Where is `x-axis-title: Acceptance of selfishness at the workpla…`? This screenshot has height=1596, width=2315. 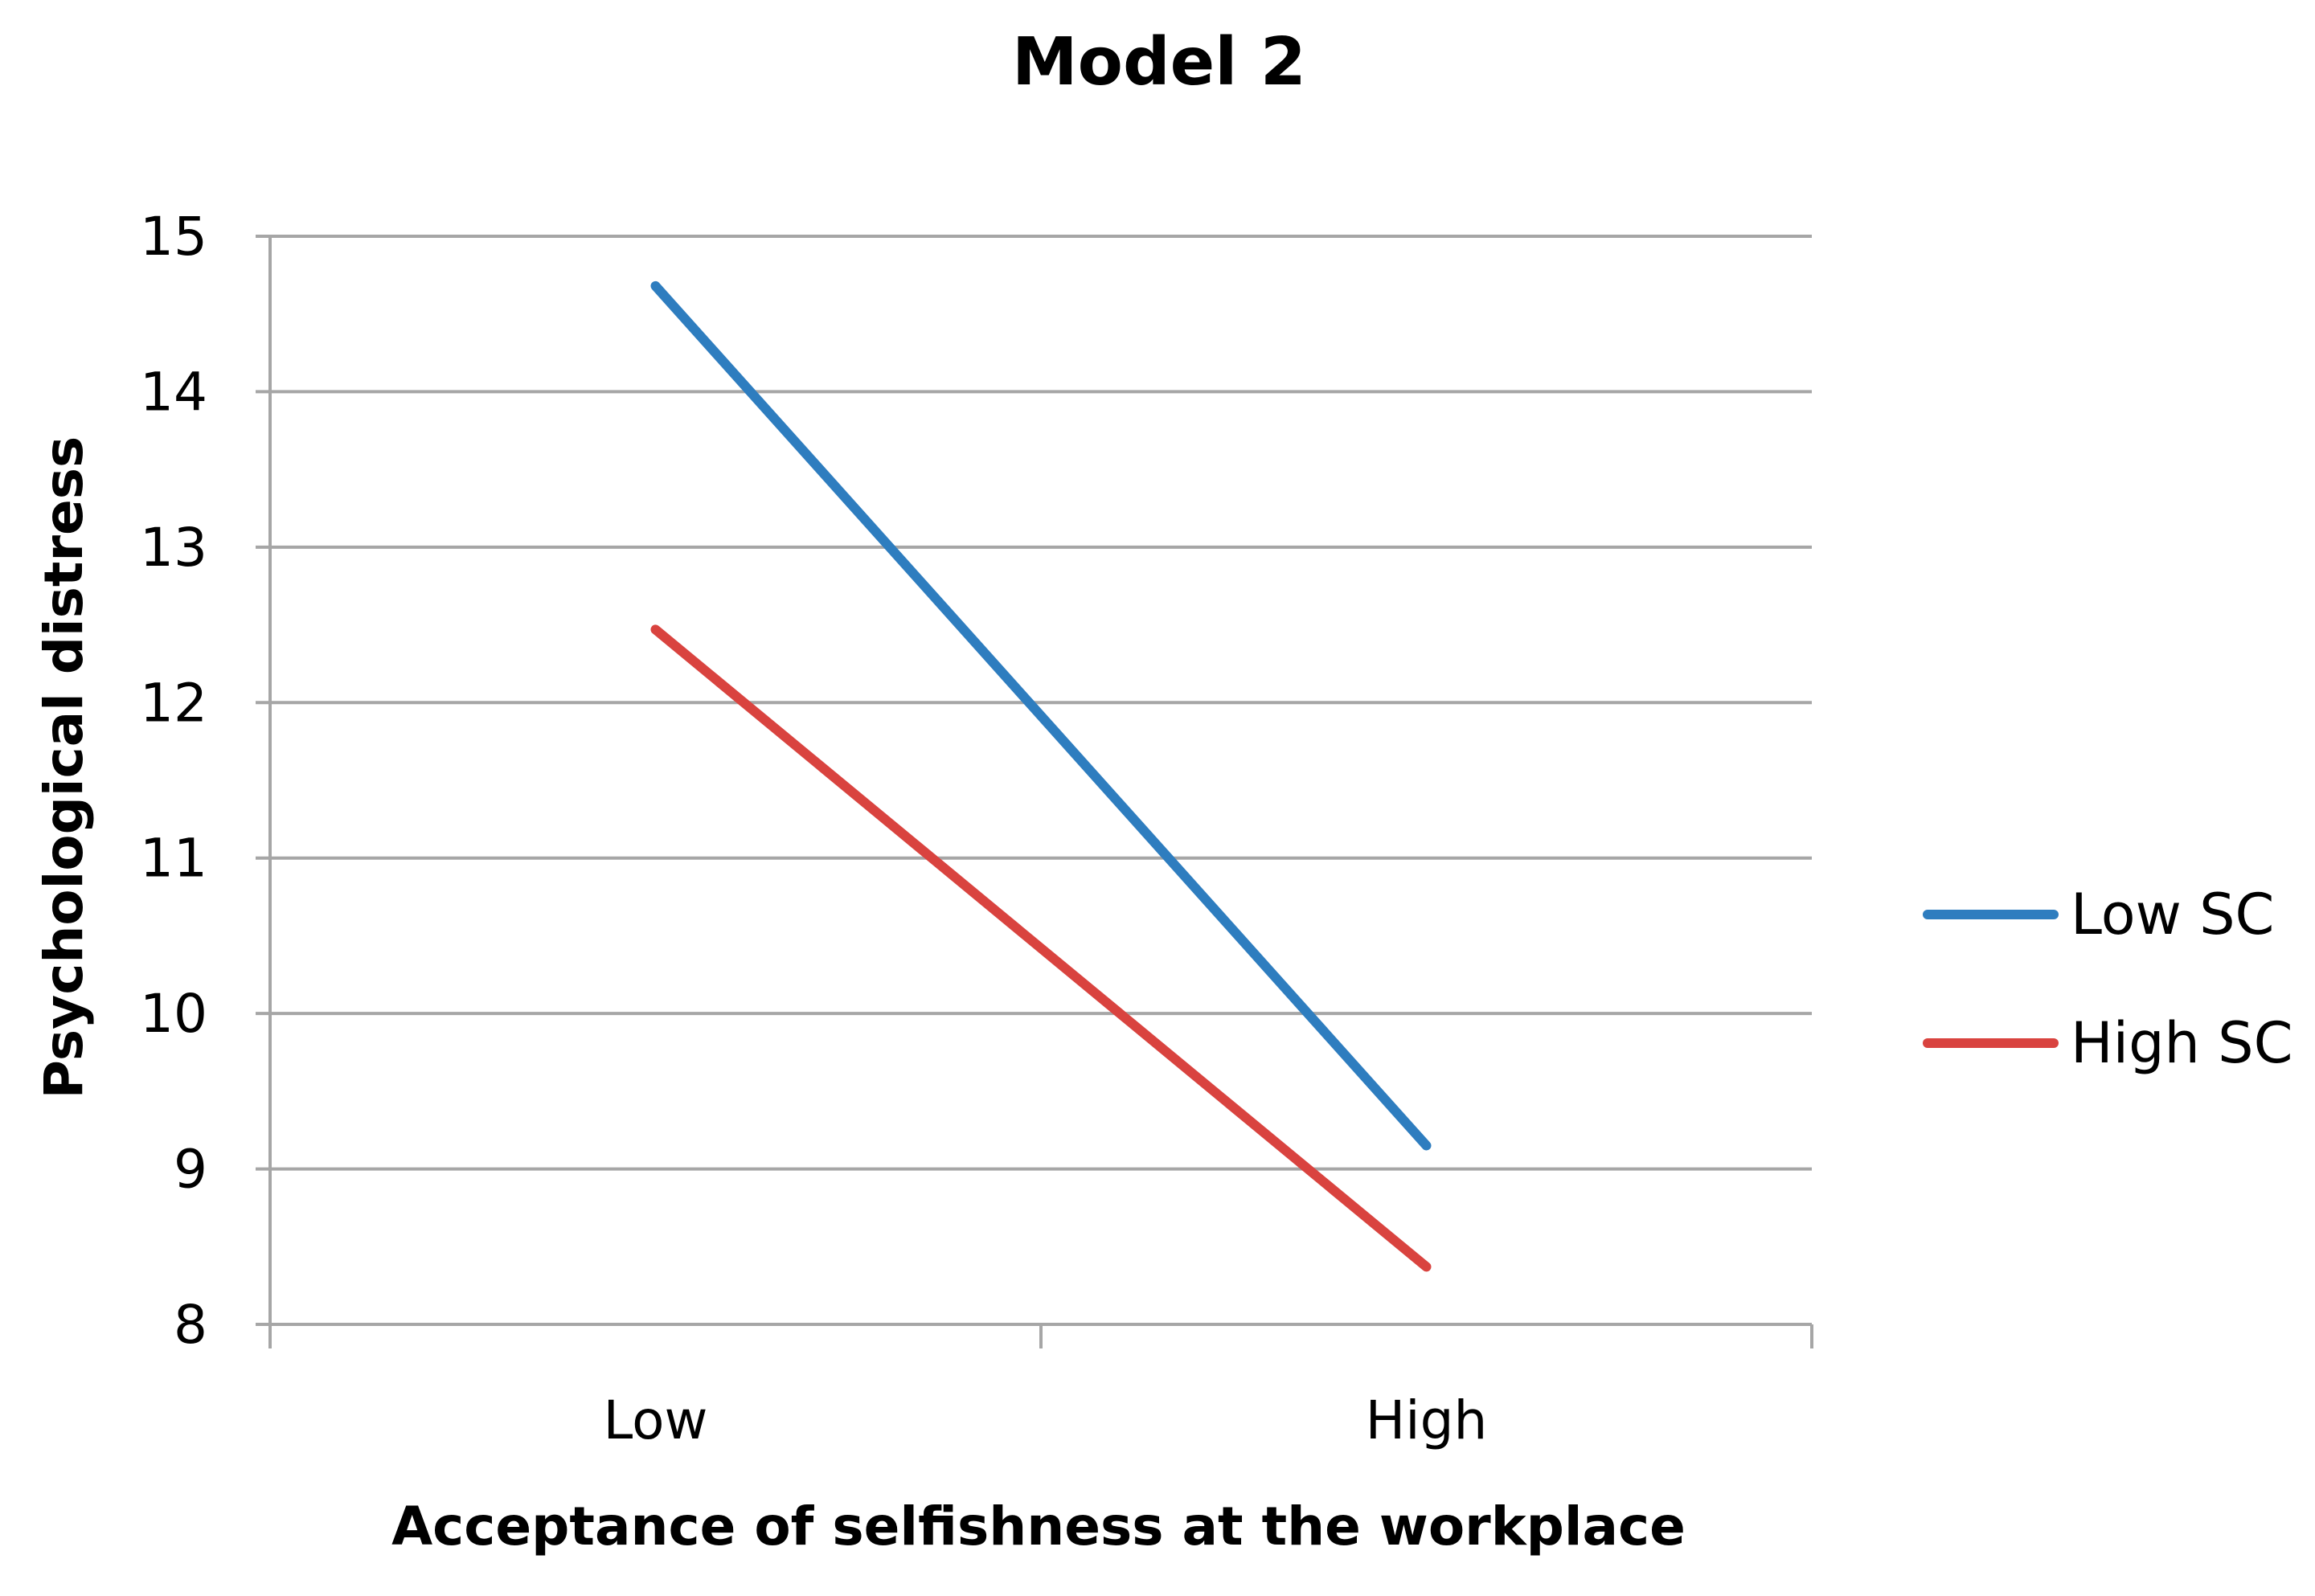 x-axis-title: Acceptance of selfishness at the workpla… is located at coordinates (1038, 1526).